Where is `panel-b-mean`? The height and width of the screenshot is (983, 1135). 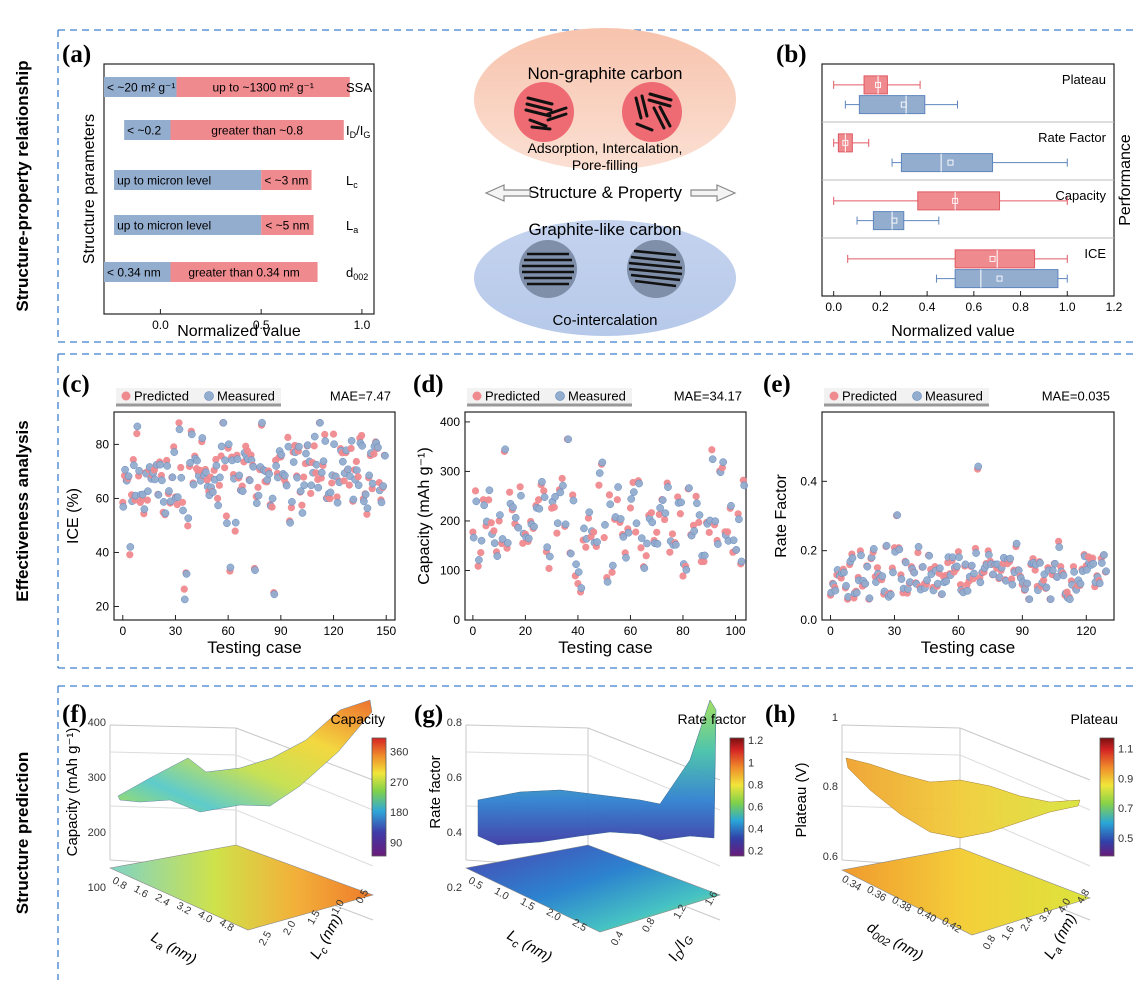 panel-b-mean is located at coordinates (992, 258).